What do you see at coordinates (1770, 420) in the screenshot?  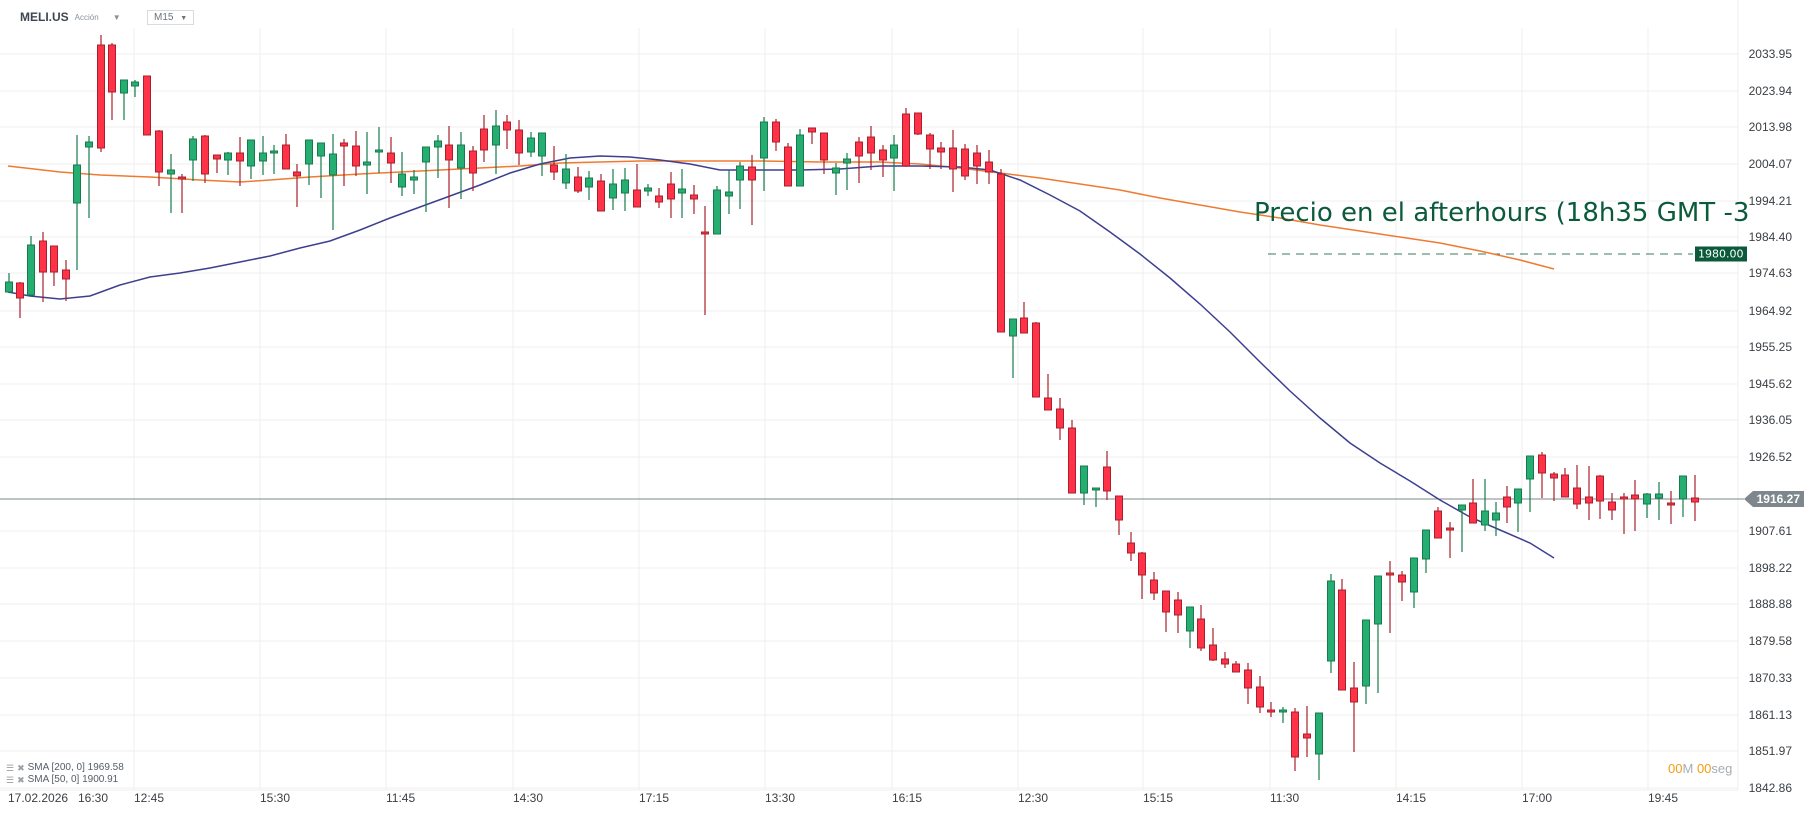 I see `price-axis-label: 1936.05` at bounding box center [1770, 420].